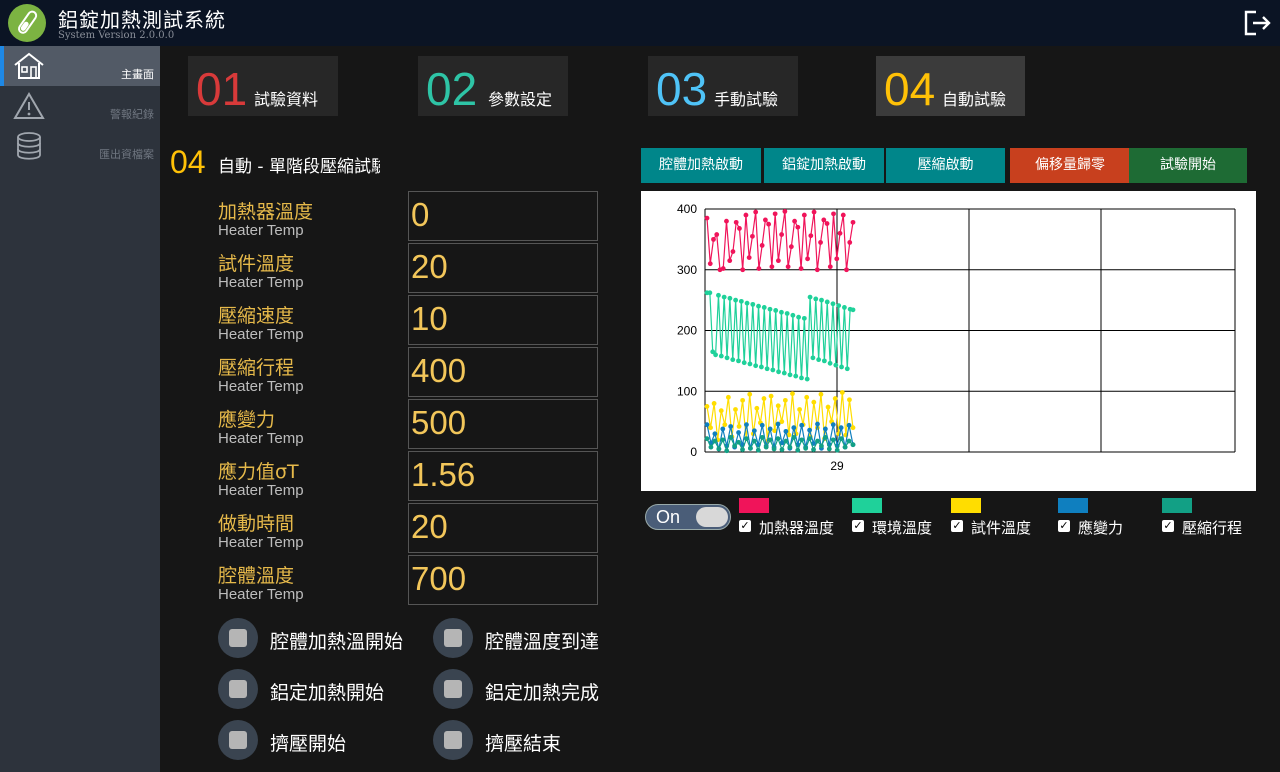  Describe the element at coordinates (503, 424) in the screenshot. I see `strain-force-field: 500` at that location.